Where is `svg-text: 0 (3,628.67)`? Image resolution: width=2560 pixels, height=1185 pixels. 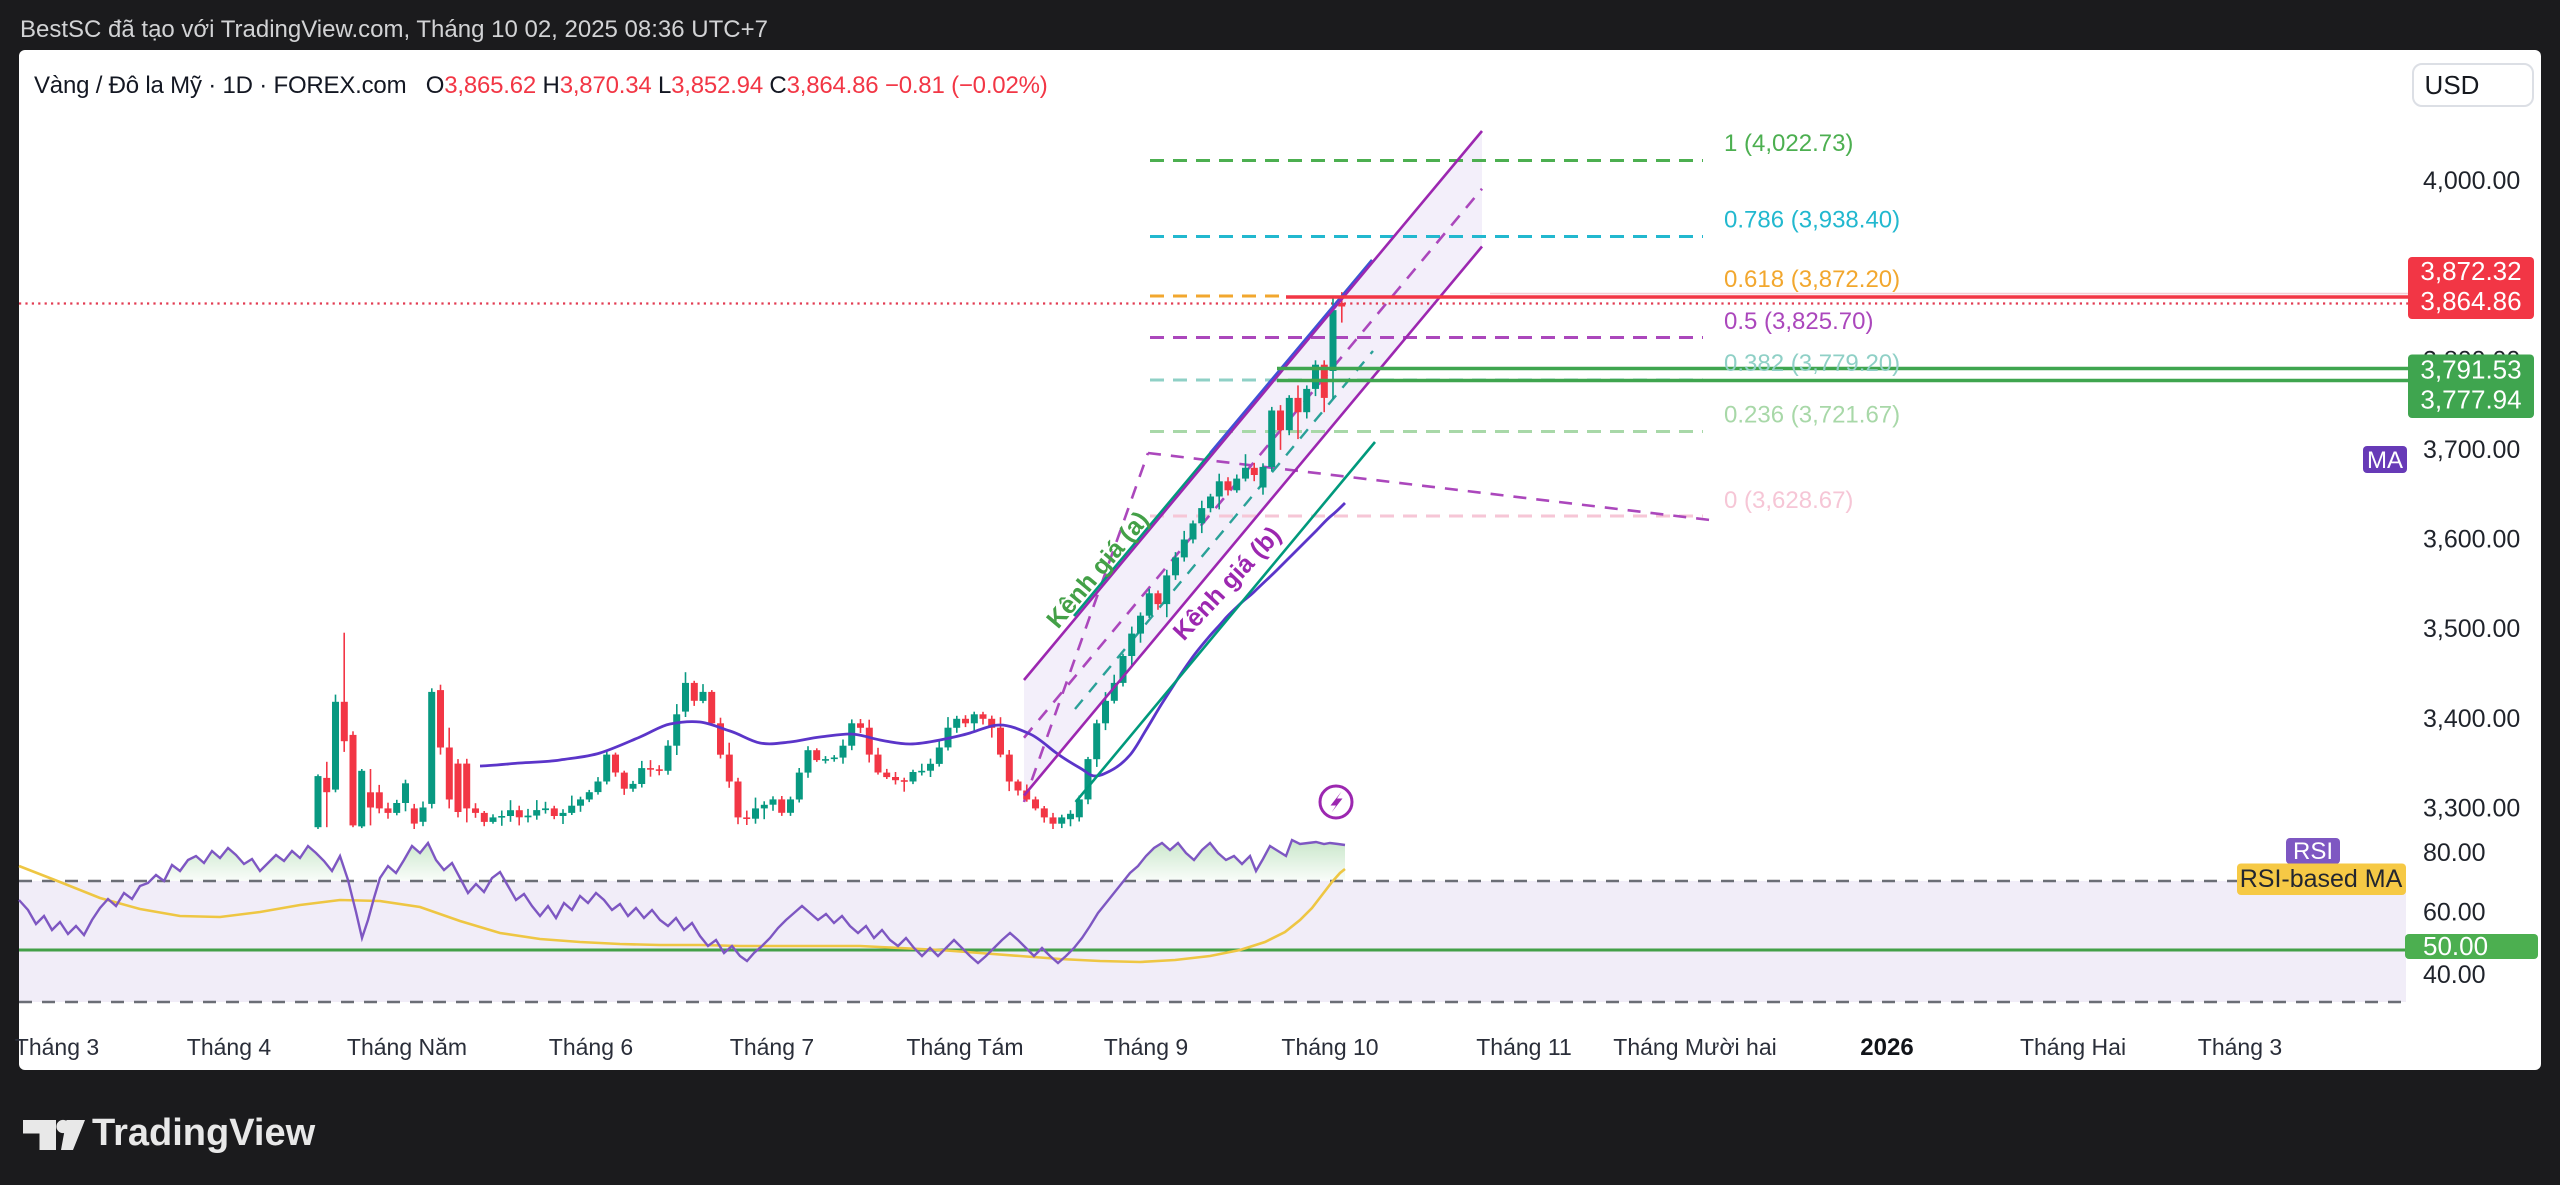 svg-text: 0 (3,628.67) is located at coordinates (1788, 500).